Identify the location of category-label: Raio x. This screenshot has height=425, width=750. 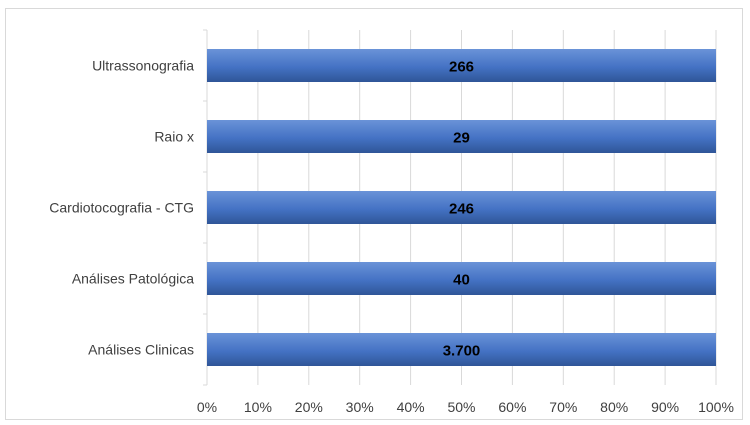
(174, 137).